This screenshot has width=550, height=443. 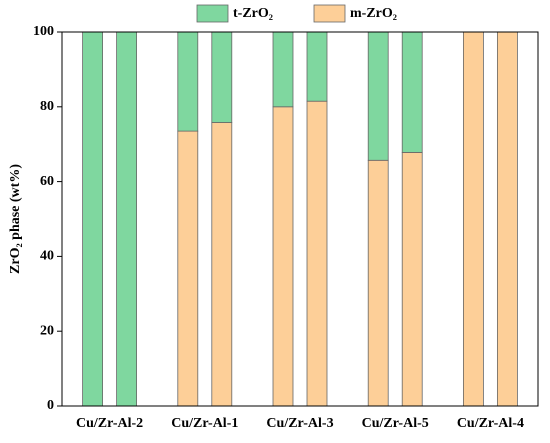 What do you see at coordinates (47, 181) in the screenshot?
I see `y-tick-label: 60` at bounding box center [47, 181].